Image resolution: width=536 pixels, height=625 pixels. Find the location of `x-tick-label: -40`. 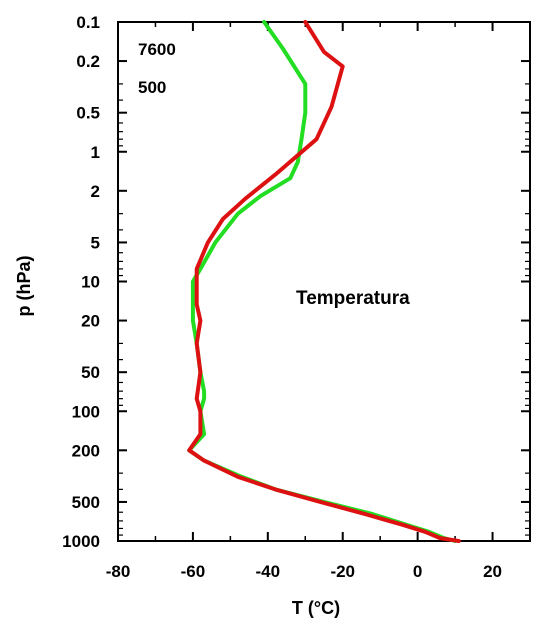

x-tick-label: -40 is located at coordinates (268, 571).